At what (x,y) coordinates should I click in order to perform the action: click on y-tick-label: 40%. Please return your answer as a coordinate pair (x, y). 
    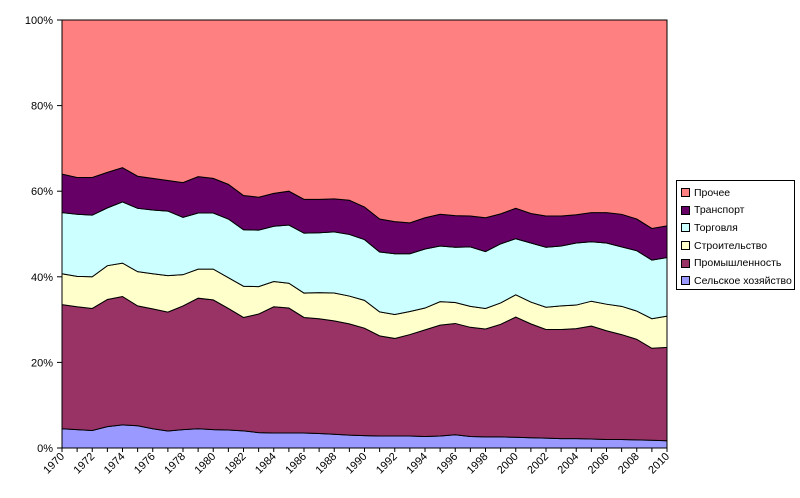
    Looking at the image, I should click on (42, 278).